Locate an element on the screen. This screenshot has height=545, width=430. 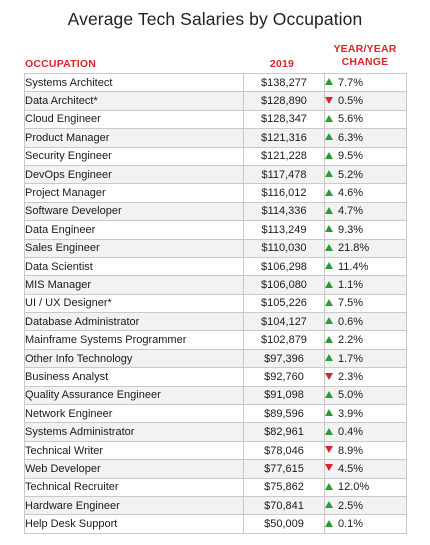
table-row: Database Administrator $104,127 0.6% is located at coordinates (215, 322).